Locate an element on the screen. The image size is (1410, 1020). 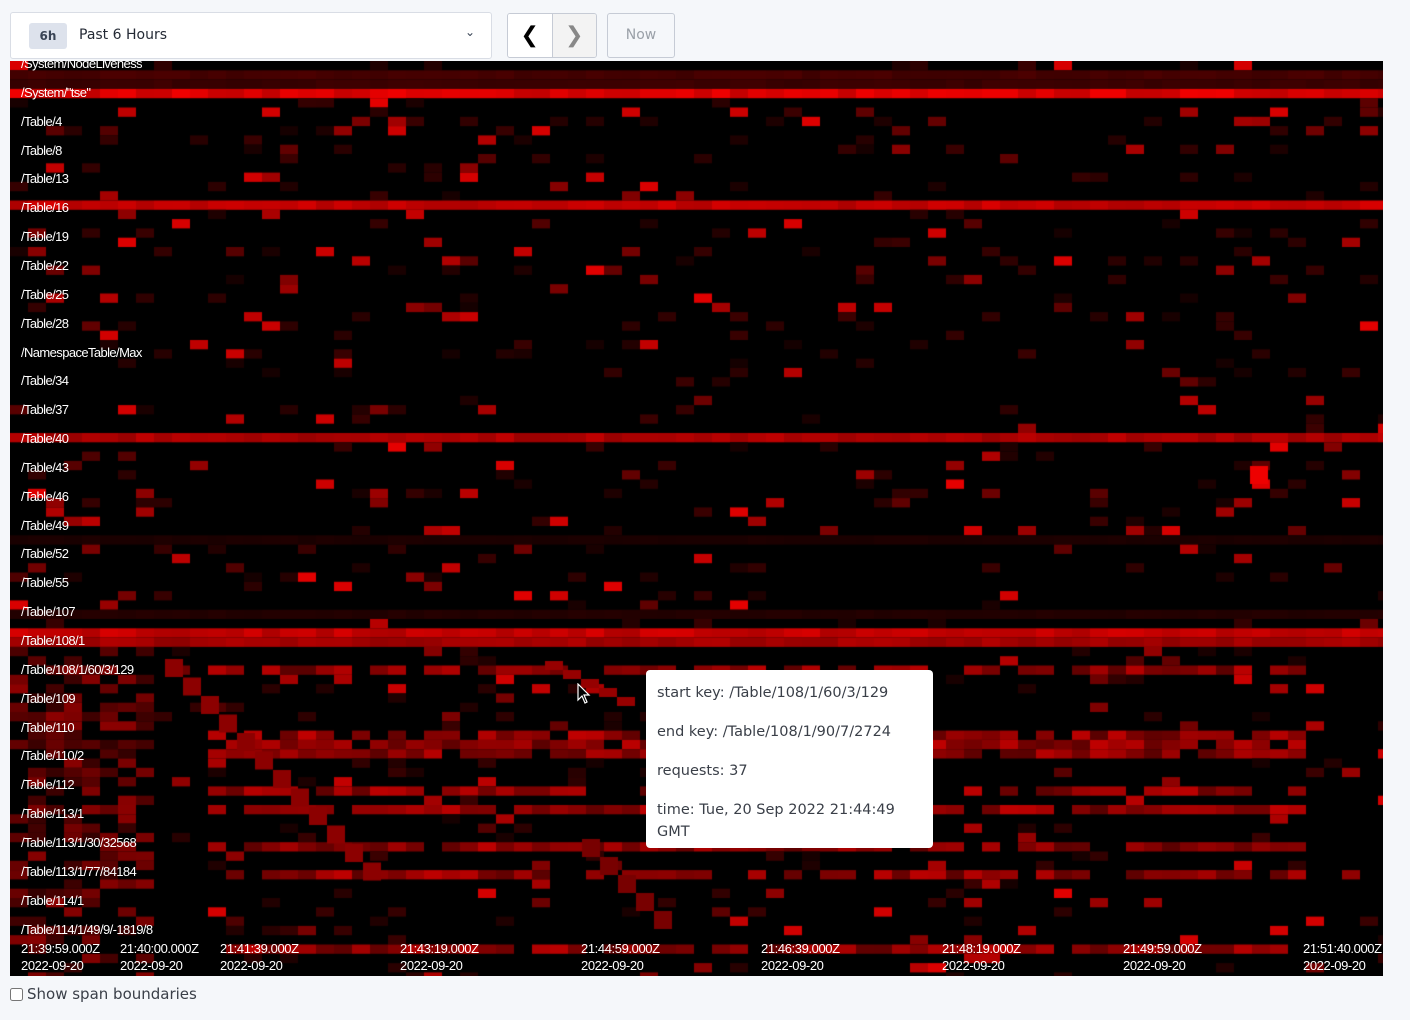
key-label: /Table/8 is located at coordinates (41, 150).